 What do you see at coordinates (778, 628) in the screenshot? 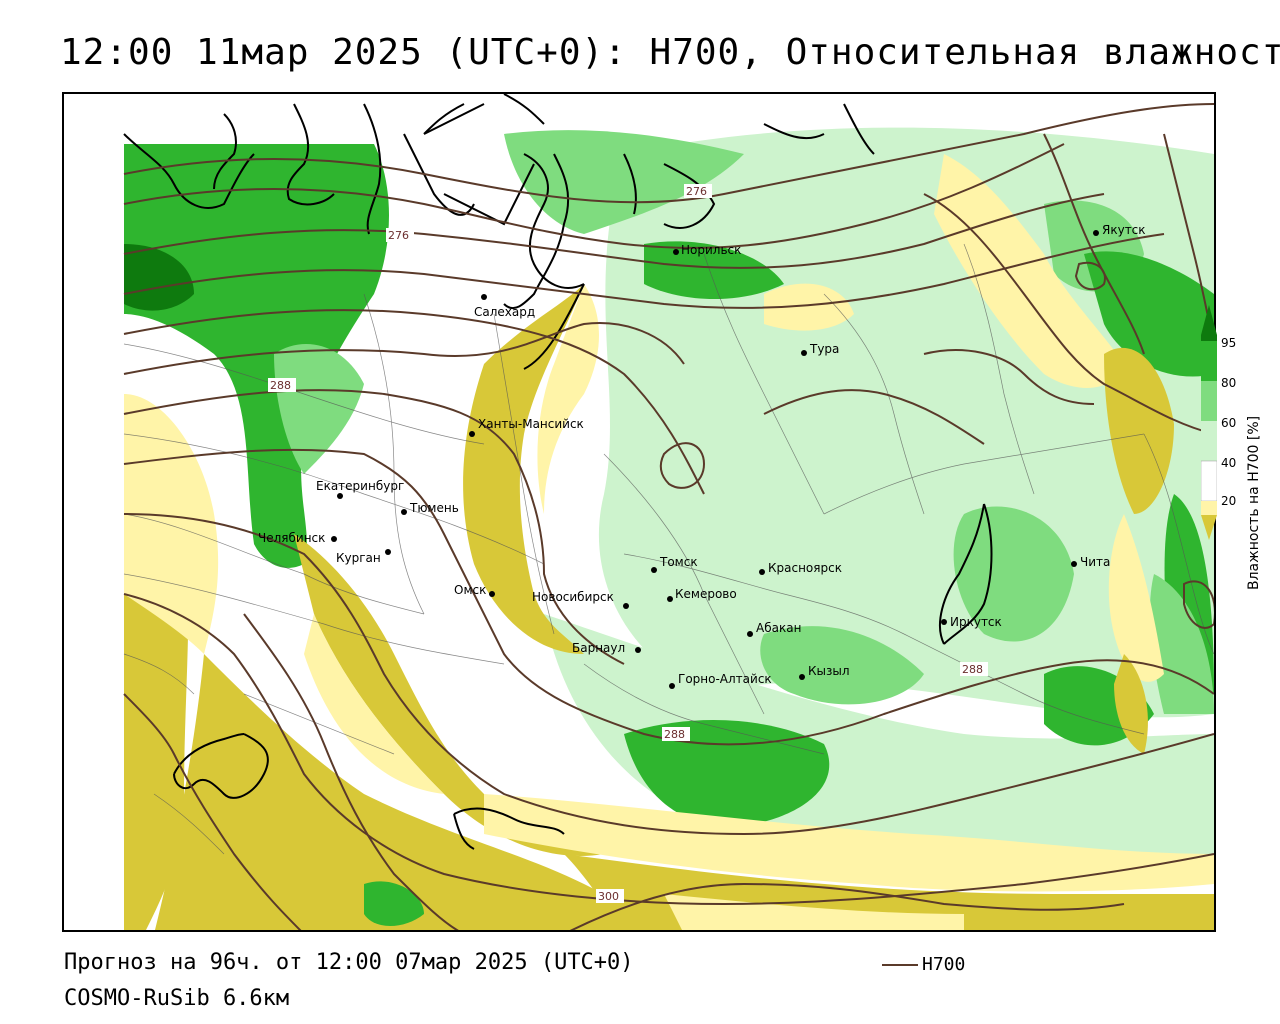
I see `city-abakan: Абакан` at bounding box center [778, 628].